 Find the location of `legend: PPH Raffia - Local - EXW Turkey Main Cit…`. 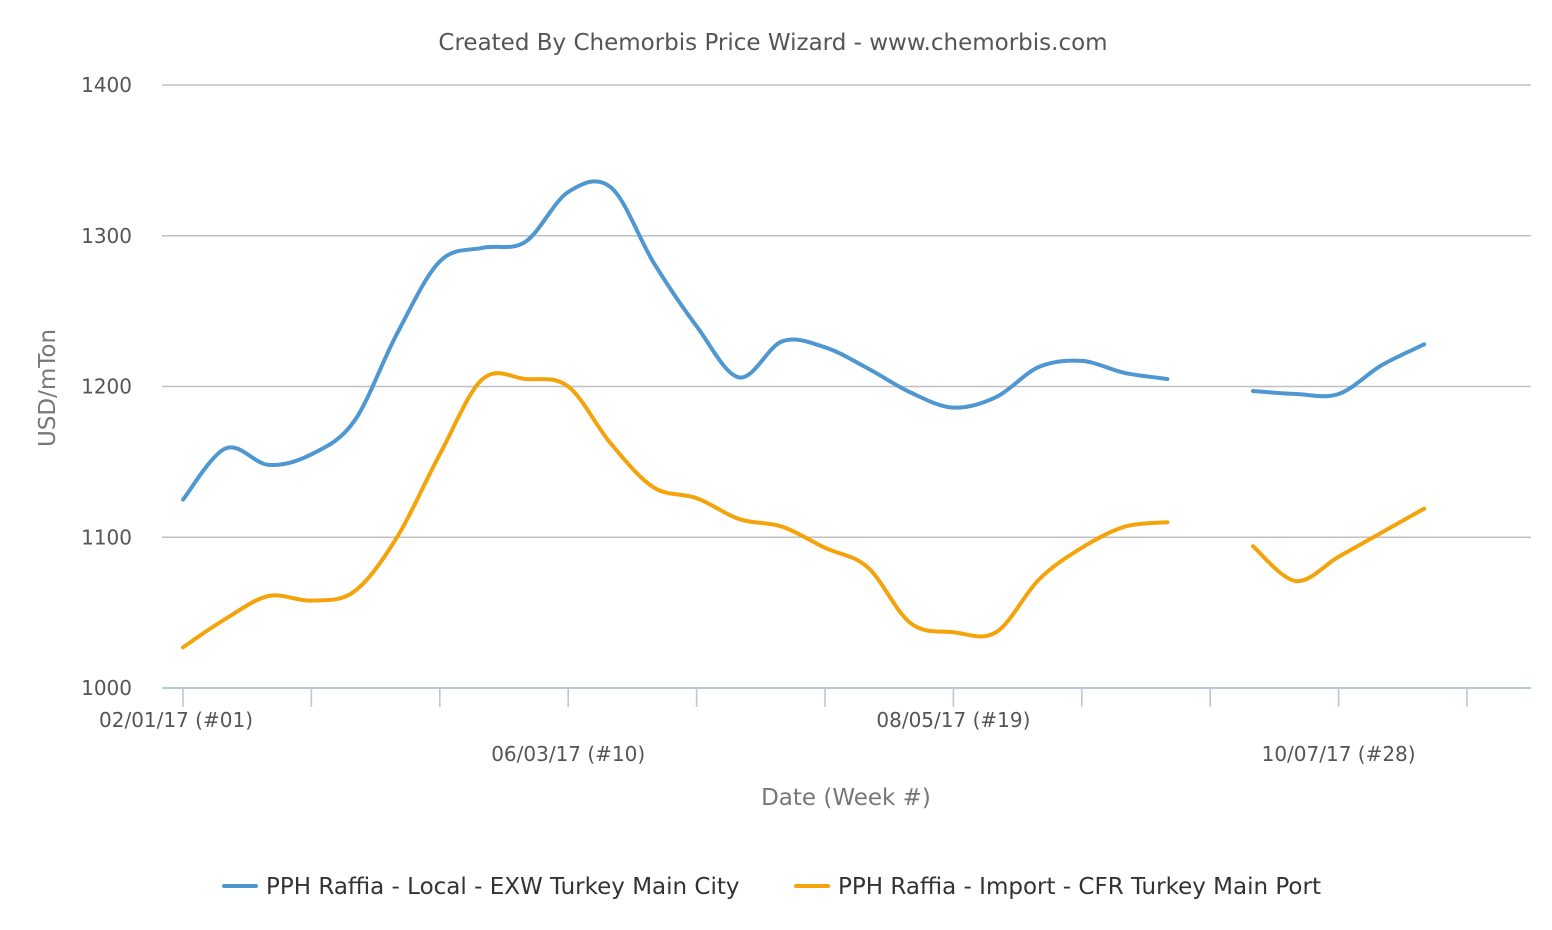

legend: PPH Raffia - Local - EXW Turkey Main Cit… is located at coordinates (771, 887).